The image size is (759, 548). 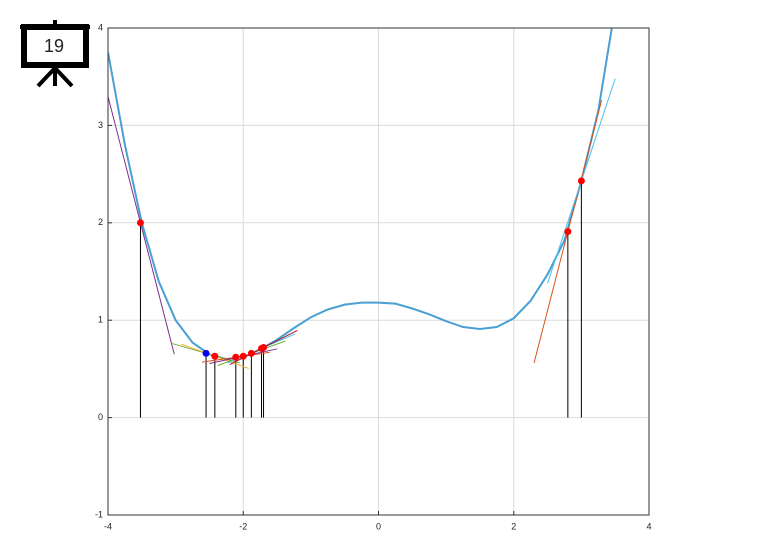 What do you see at coordinates (100, 125) in the screenshot?
I see `y-tick-label: 3` at bounding box center [100, 125].